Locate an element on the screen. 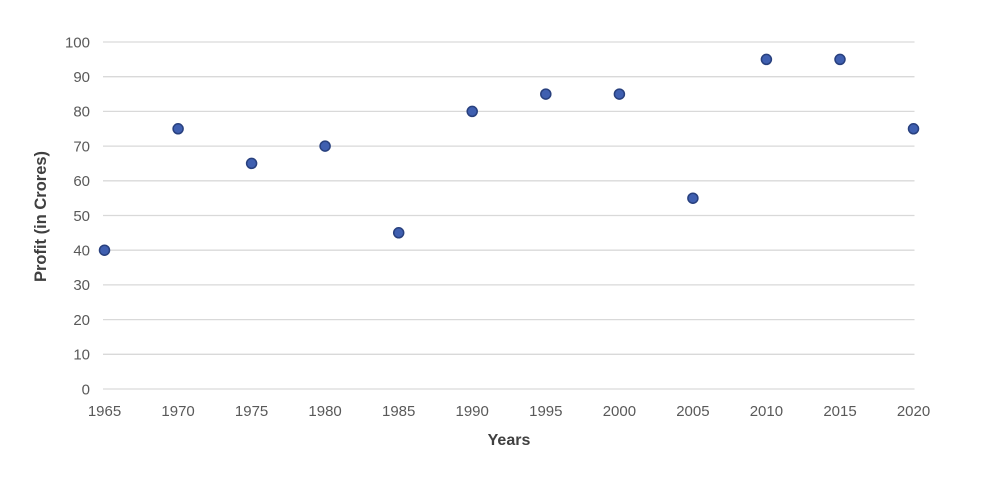 The width and height of the screenshot is (996, 478). svg-text: 90 is located at coordinates (81, 77).